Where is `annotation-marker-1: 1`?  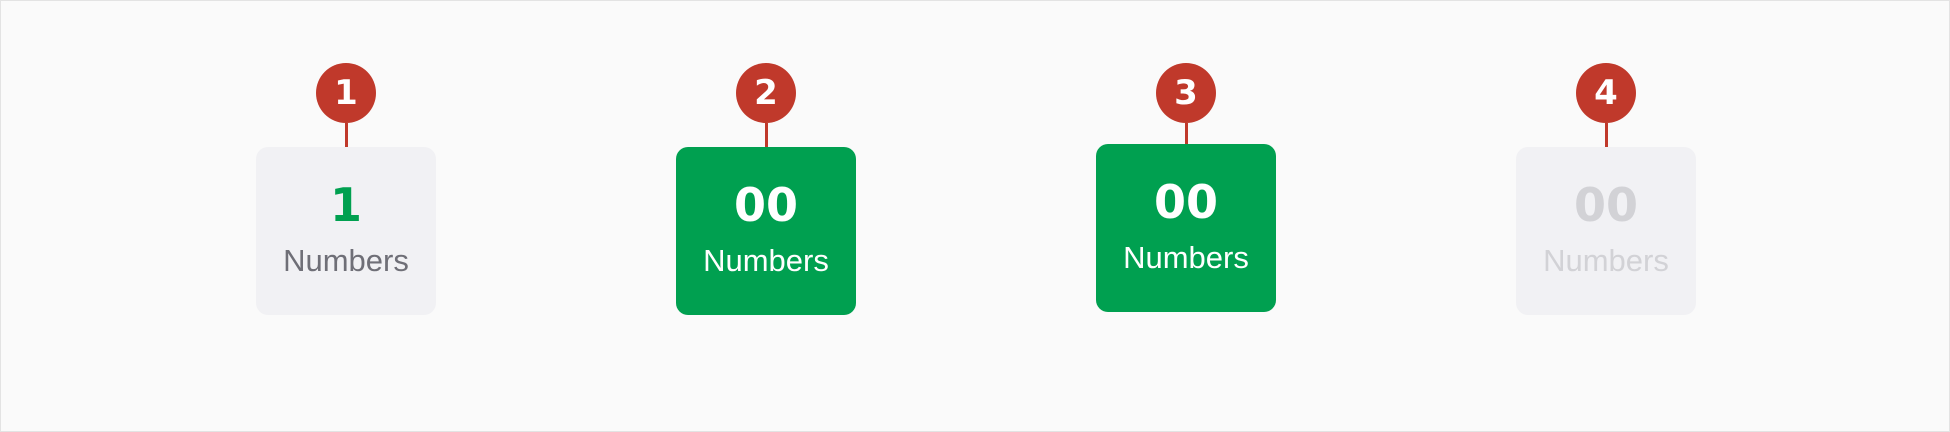 annotation-marker-1: 1 is located at coordinates (346, 93).